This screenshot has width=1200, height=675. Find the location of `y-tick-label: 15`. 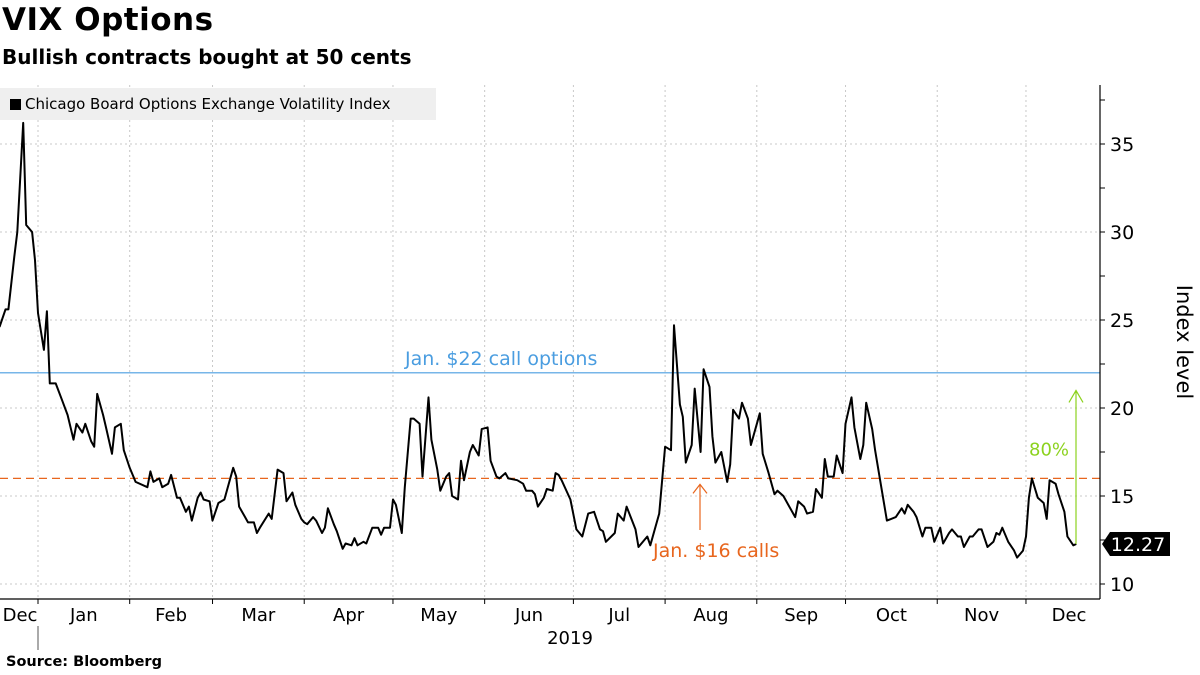

y-tick-label: 15 is located at coordinates (1122, 497).